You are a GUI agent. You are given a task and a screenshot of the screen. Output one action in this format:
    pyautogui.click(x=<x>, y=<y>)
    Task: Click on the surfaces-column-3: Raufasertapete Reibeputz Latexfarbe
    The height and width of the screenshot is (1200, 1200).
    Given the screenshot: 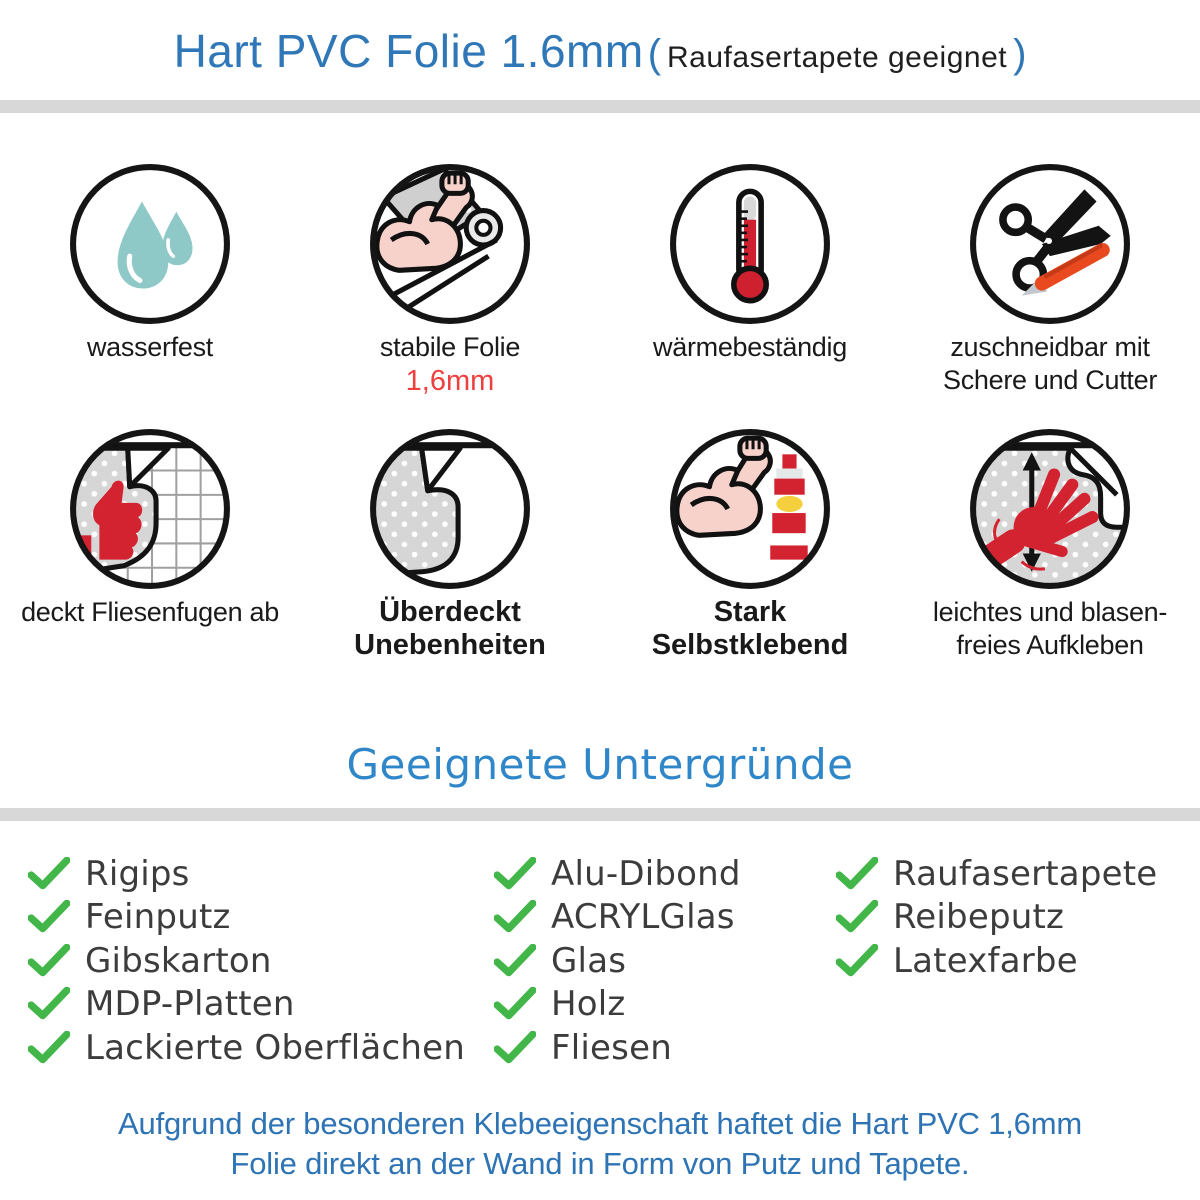 What is the action you would take?
    pyautogui.click(x=996, y=917)
    